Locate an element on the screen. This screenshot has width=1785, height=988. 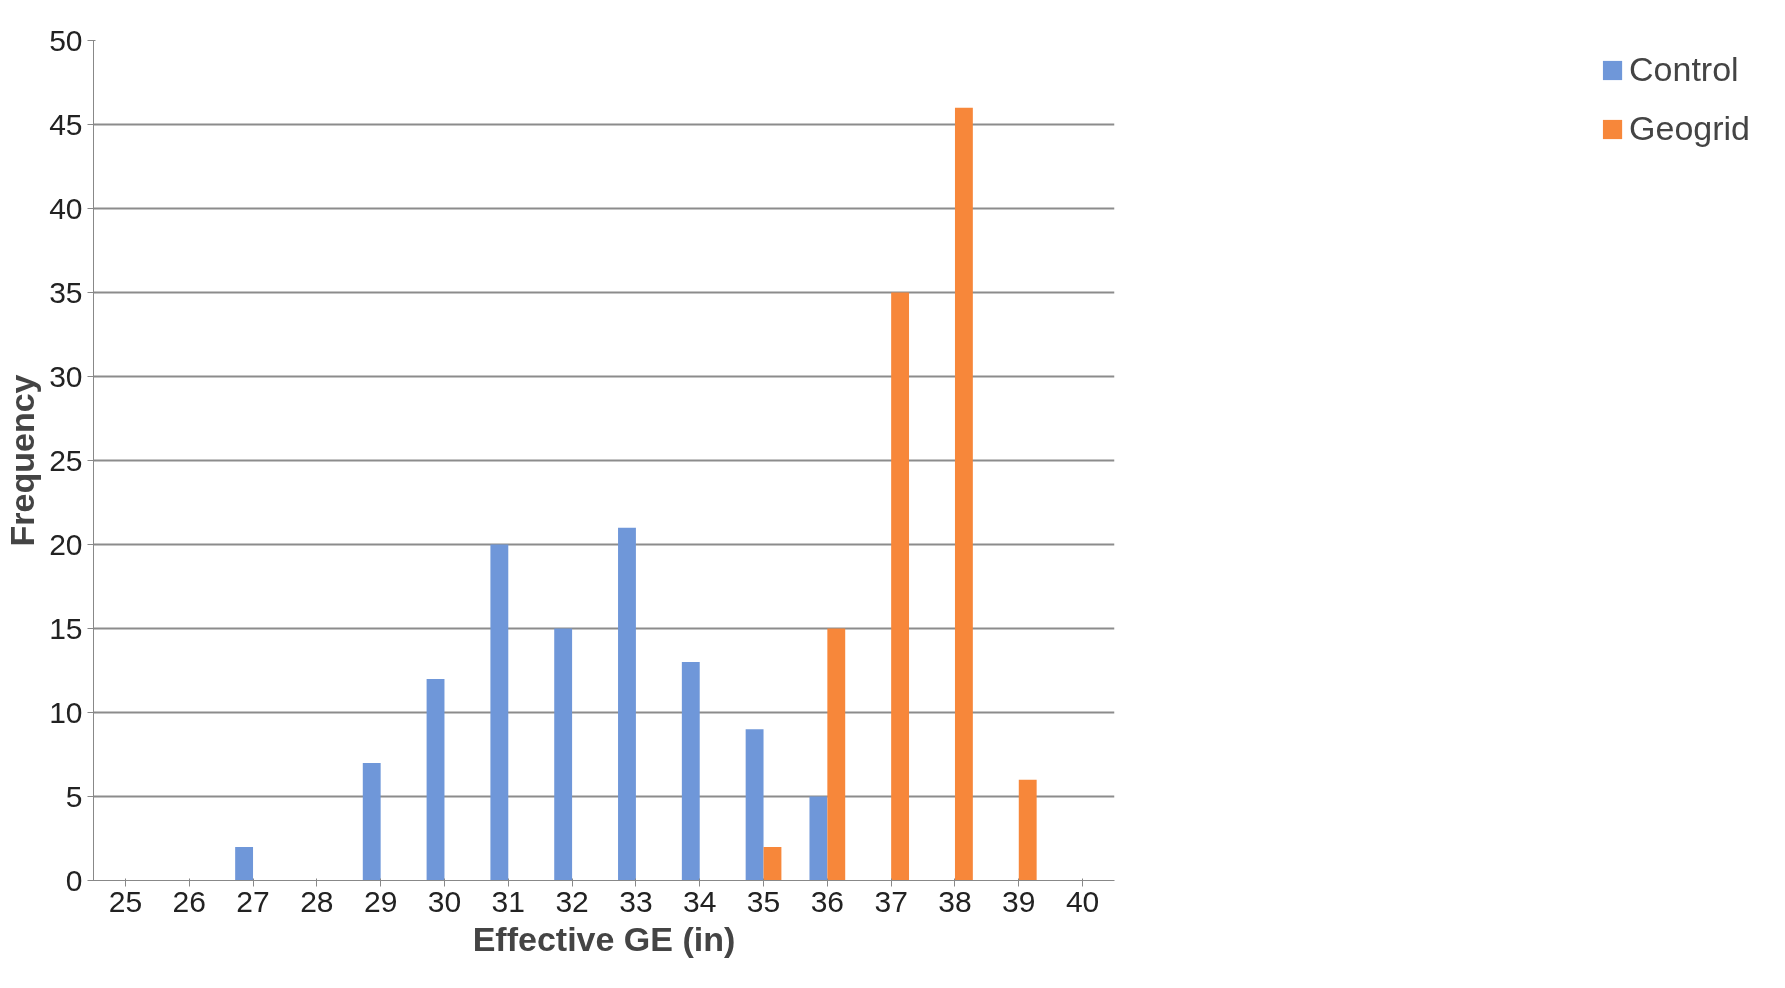
y-tick-label: 25 is located at coordinates (66, 460).